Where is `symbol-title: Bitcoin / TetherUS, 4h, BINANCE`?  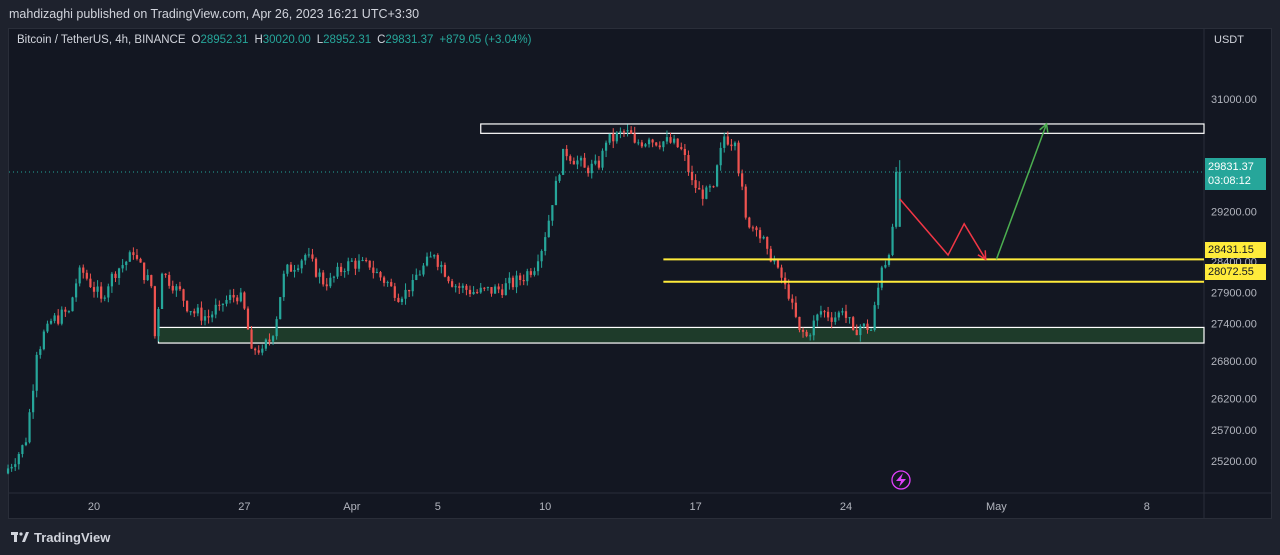
symbol-title: Bitcoin / TetherUS, 4h, BINANCE is located at coordinates (101, 40).